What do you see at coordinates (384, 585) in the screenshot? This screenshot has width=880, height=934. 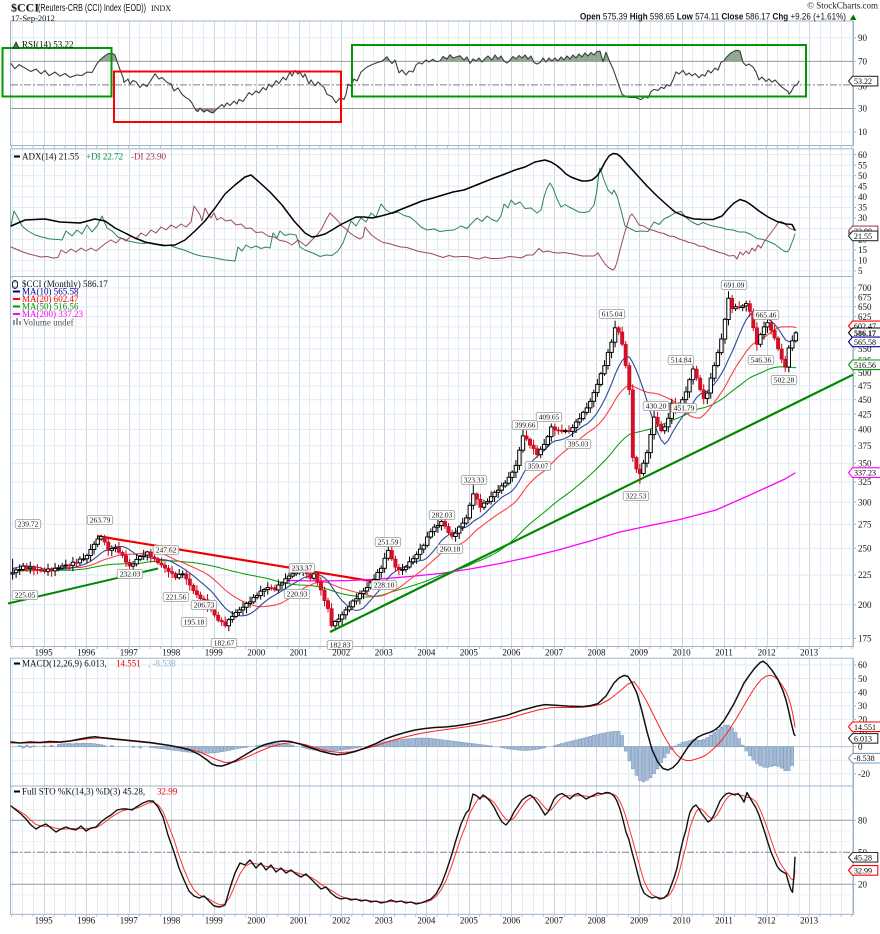 I see `svg-text: 228.10` at bounding box center [384, 585].